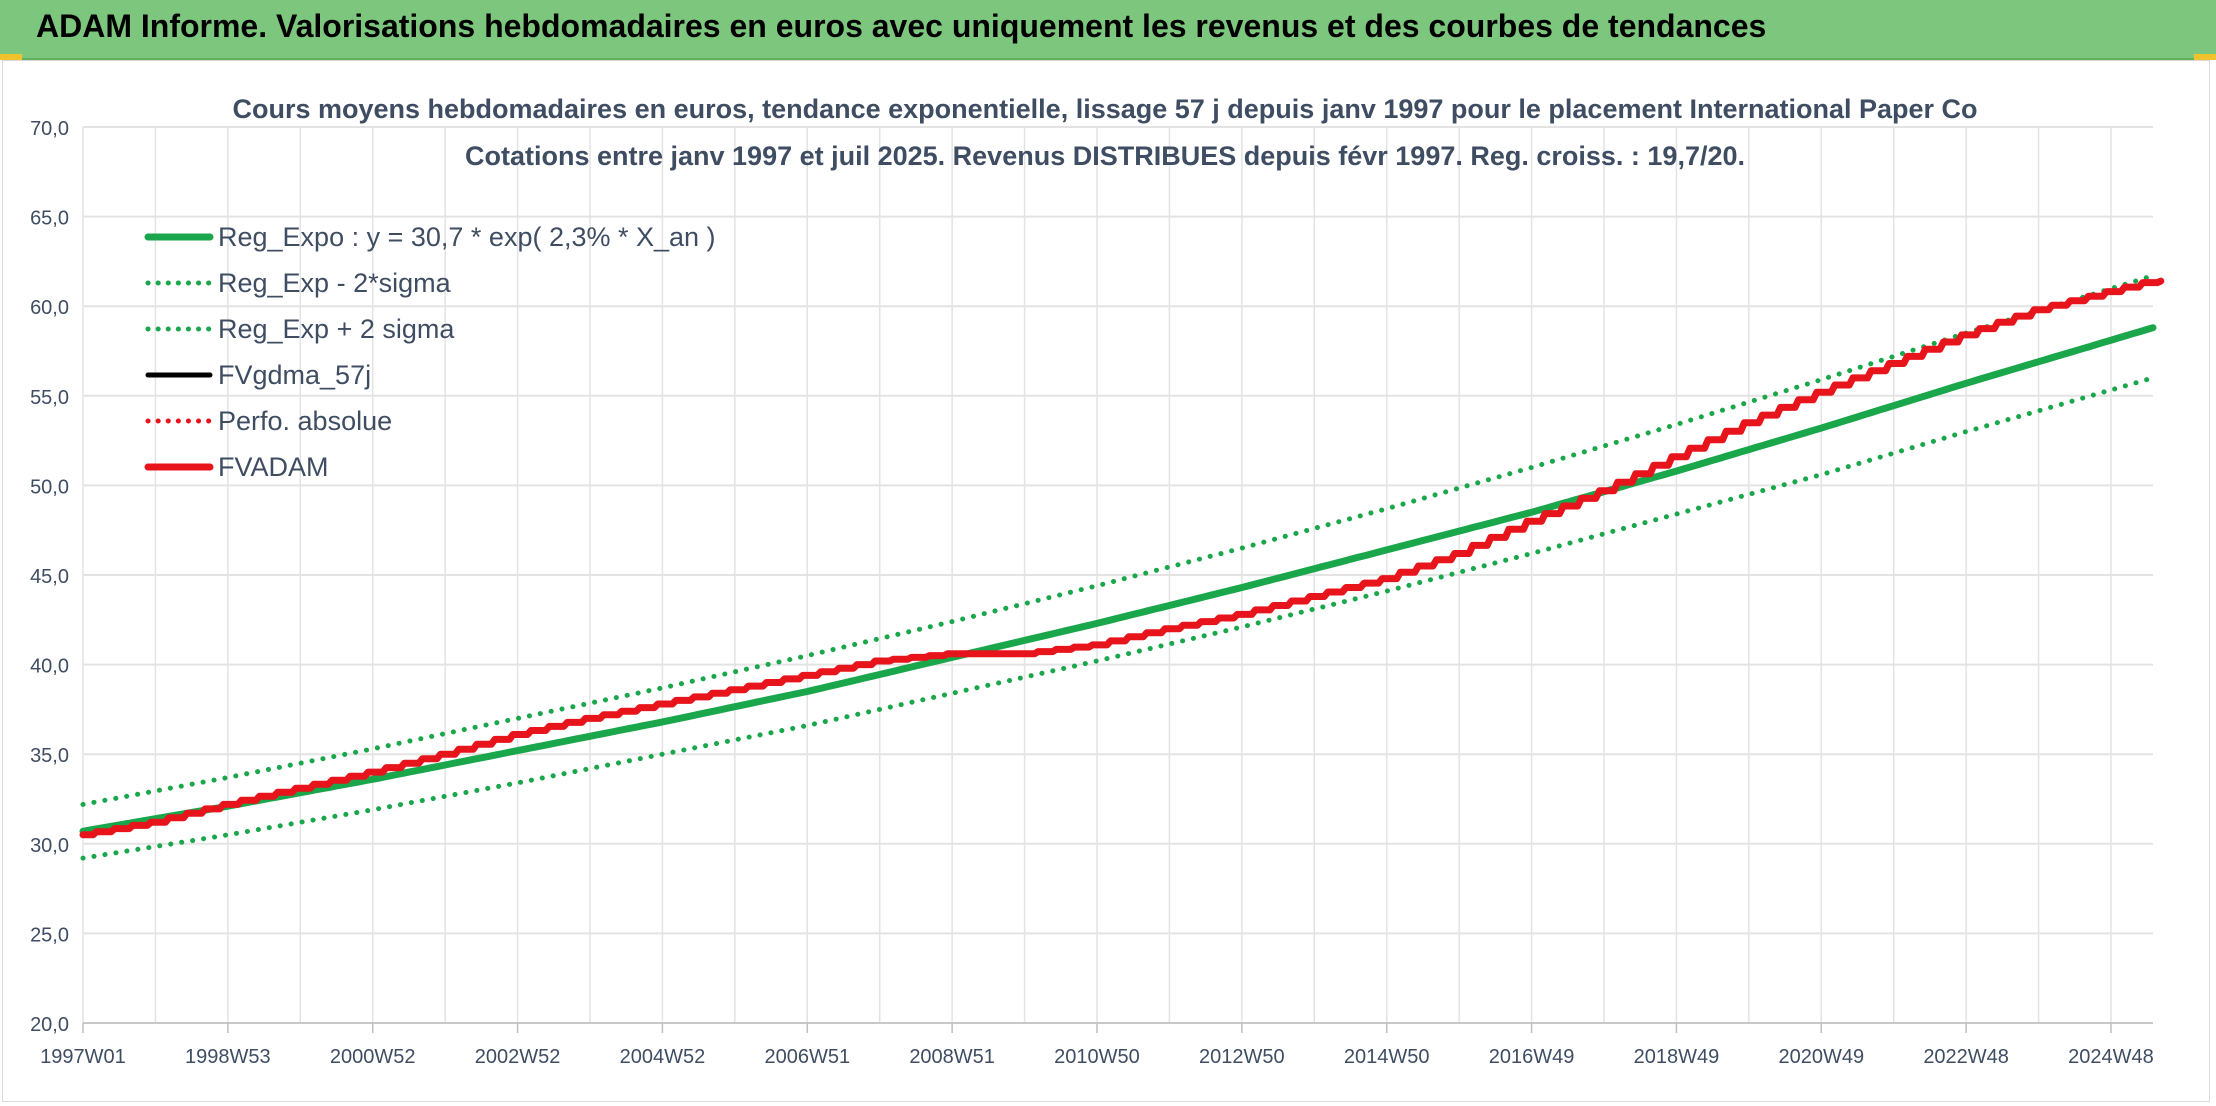  What do you see at coordinates (1242, 1057) in the screenshot?
I see `x-tick-label: 2012W50` at bounding box center [1242, 1057].